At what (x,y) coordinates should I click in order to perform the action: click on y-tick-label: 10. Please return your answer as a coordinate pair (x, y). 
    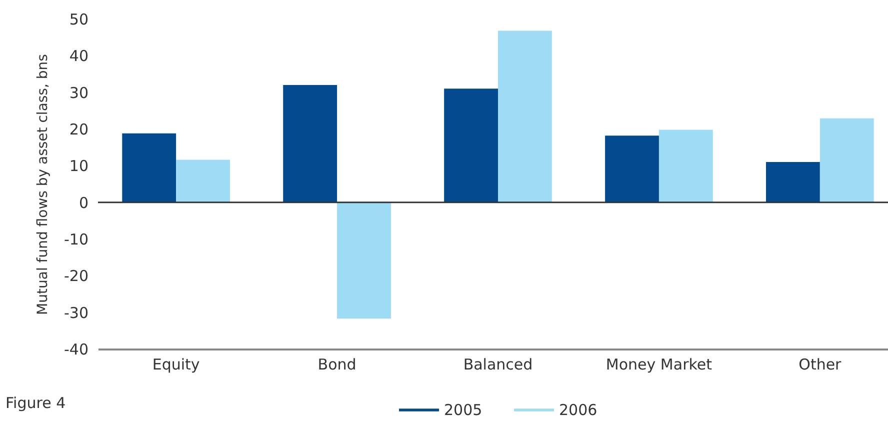
    Looking at the image, I should click on (78, 166).